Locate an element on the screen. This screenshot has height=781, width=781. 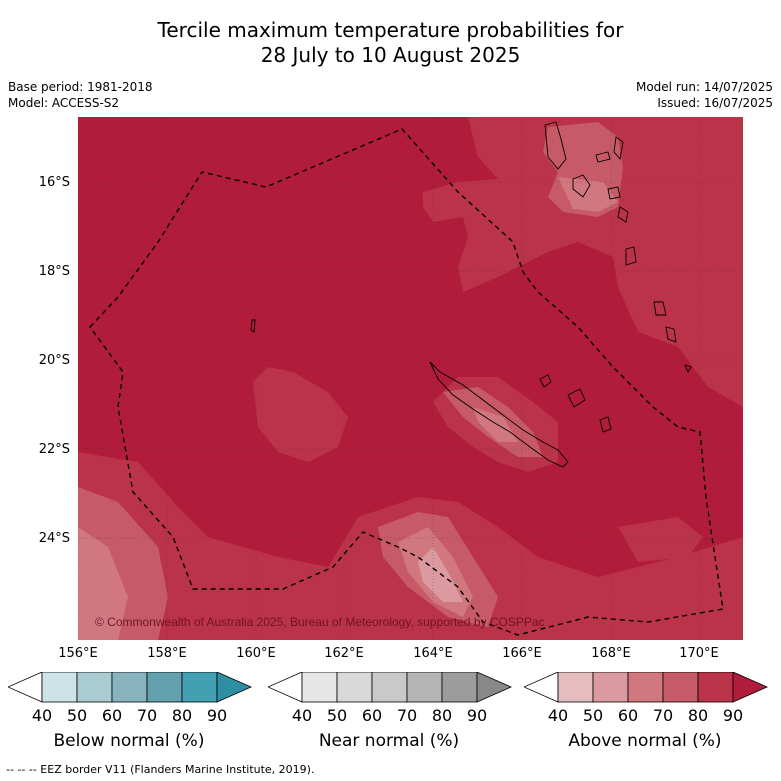
colorbar-above-normal is located at coordinates (646, 687).